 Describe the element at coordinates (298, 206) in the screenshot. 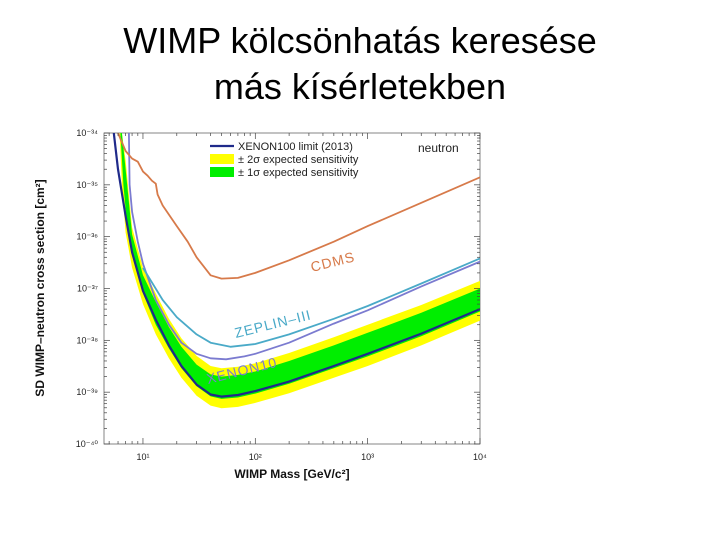

I see `series-line-cdms` at that location.